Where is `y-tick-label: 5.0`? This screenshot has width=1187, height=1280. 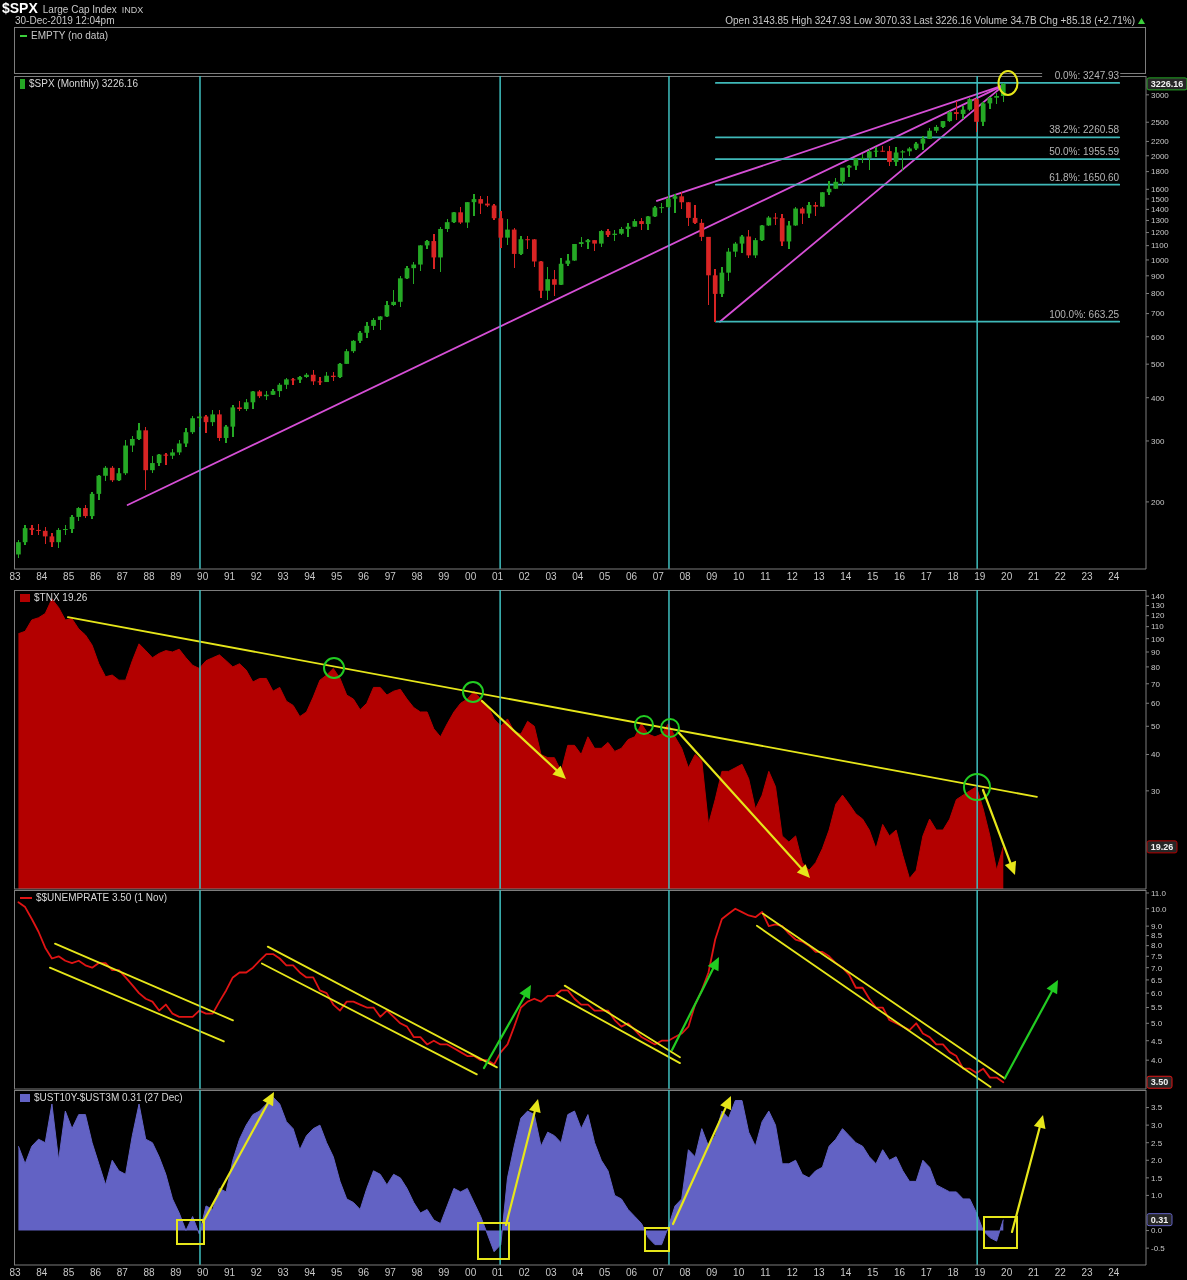 y-tick-label: 5.0 is located at coordinates (1157, 1024).